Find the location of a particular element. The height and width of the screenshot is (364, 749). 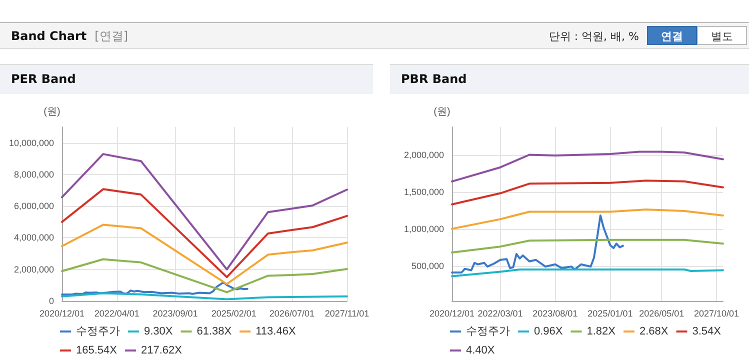

x-tick-label: 2026/07/01 is located at coordinates (291, 313).